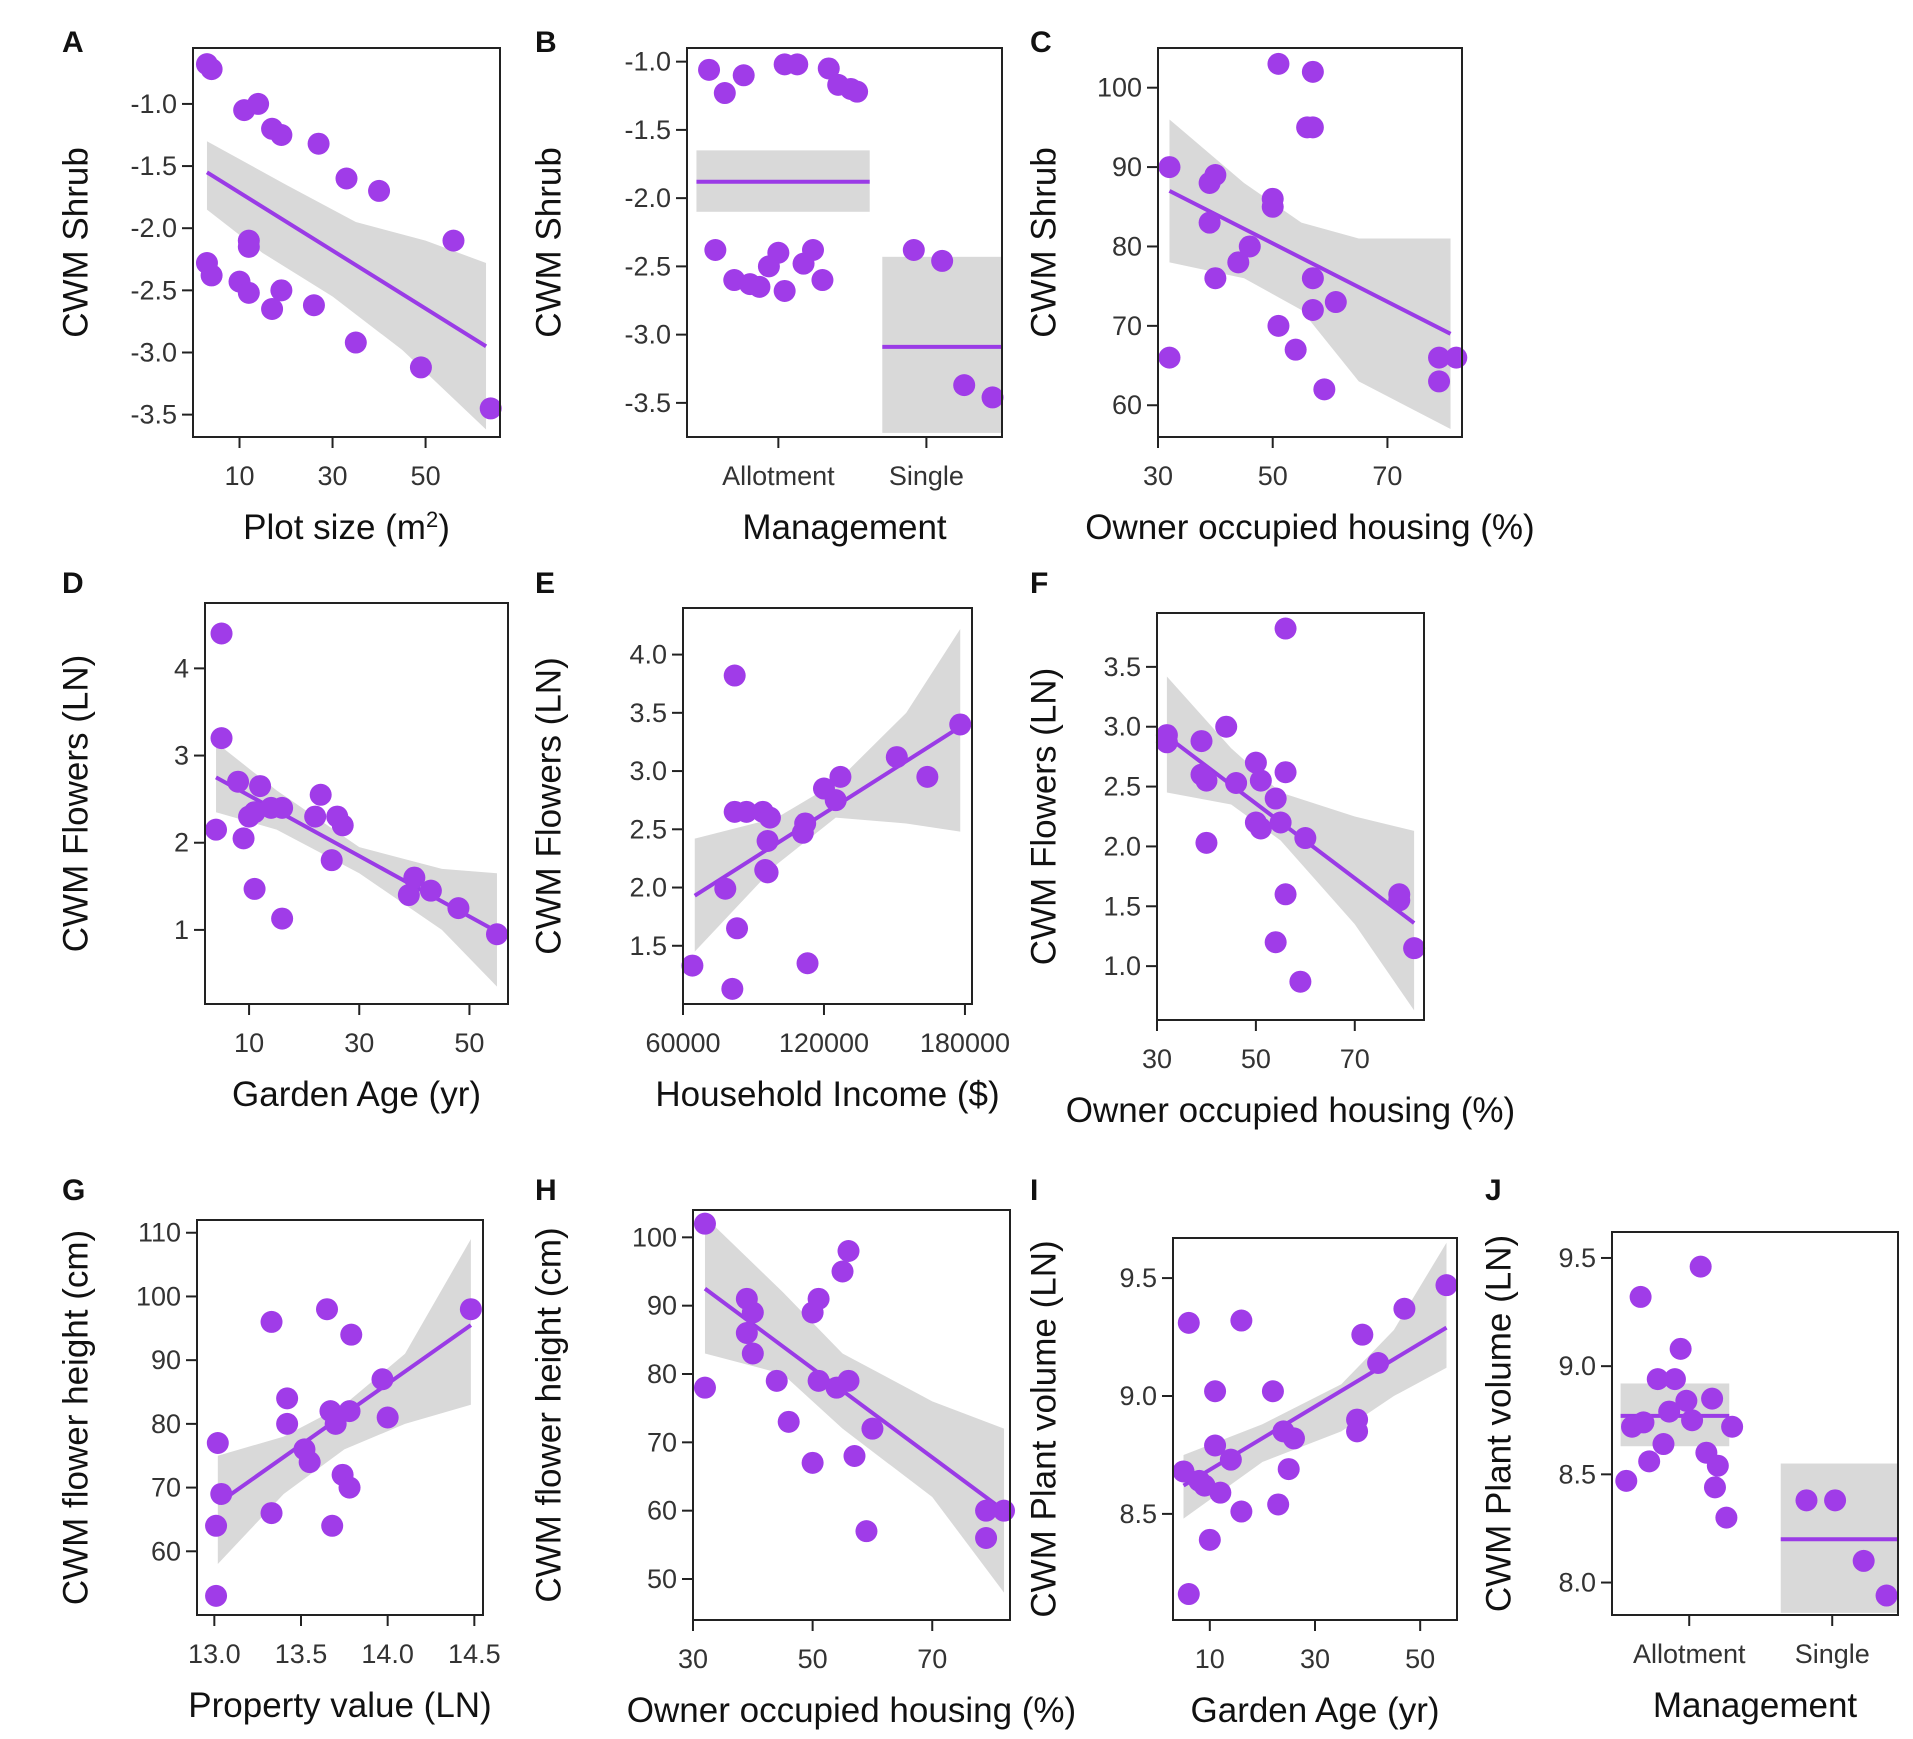 This screenshot has width=1913, height=1739. What do you see at coordinates (181, 930) in the screenshot?
I see `y-tick-label: 1` at bounding box center [181, 930].